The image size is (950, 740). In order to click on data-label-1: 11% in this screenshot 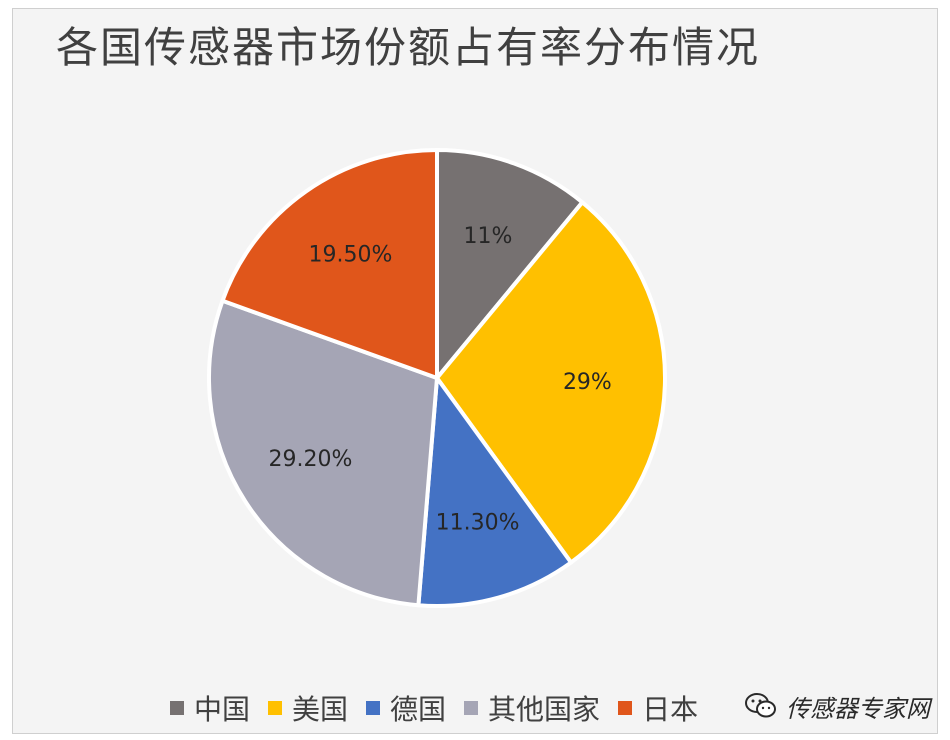, I will do `click(488, 236)`.